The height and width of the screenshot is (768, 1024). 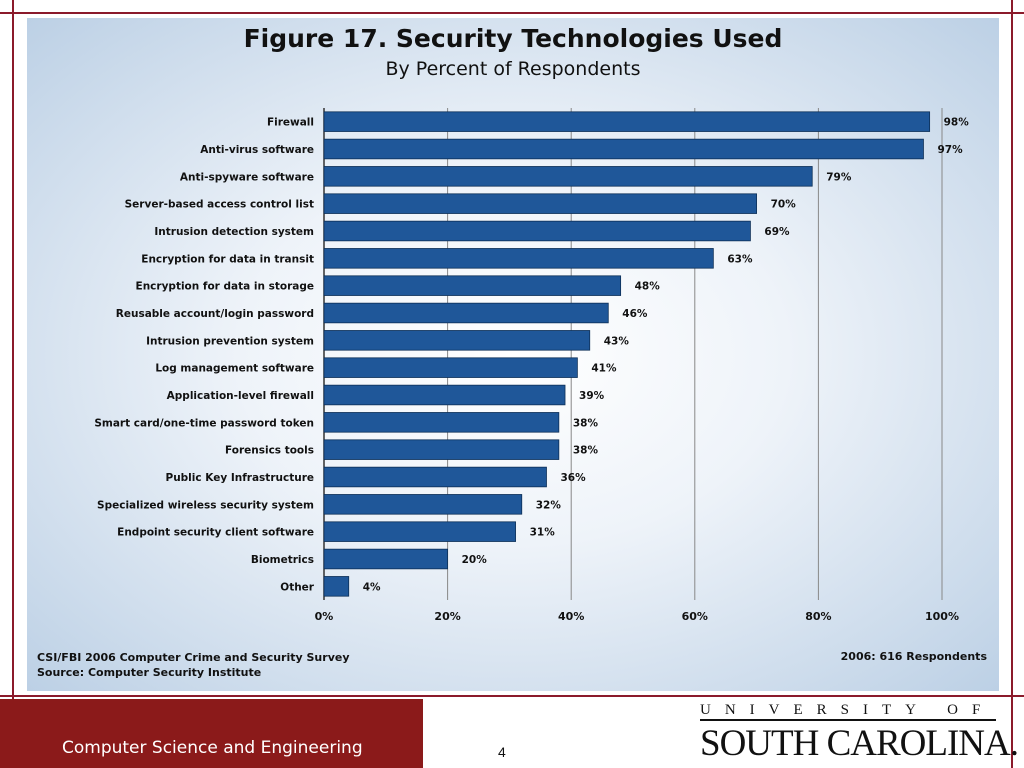 What do you see at coordinates (818, 616) in the screenshot?
I see `x-tick-label: 80%` at bounding box center [818, 616].